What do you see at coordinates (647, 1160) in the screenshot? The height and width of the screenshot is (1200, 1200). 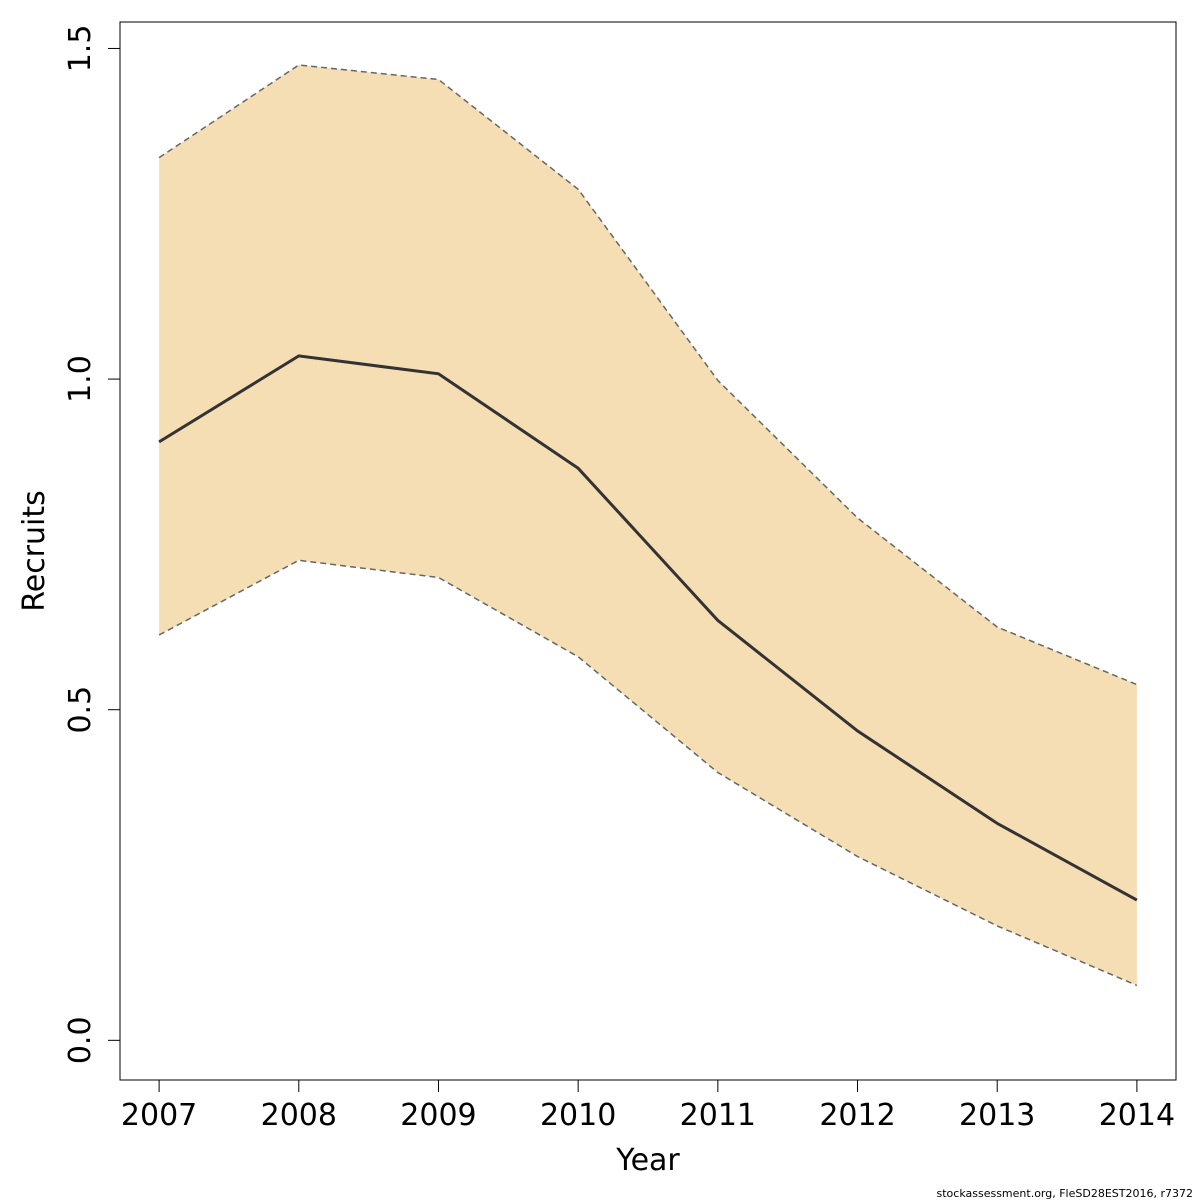 I see `x-axis-title: Year` at bounding box center [647, 1160].